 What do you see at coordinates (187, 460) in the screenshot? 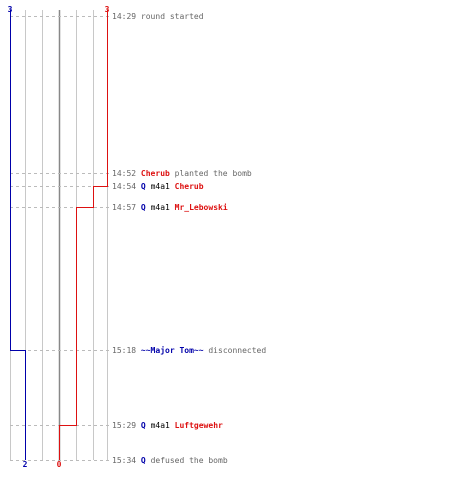
I see `event-text: defused the bomb` at bounding box center [187, 460].